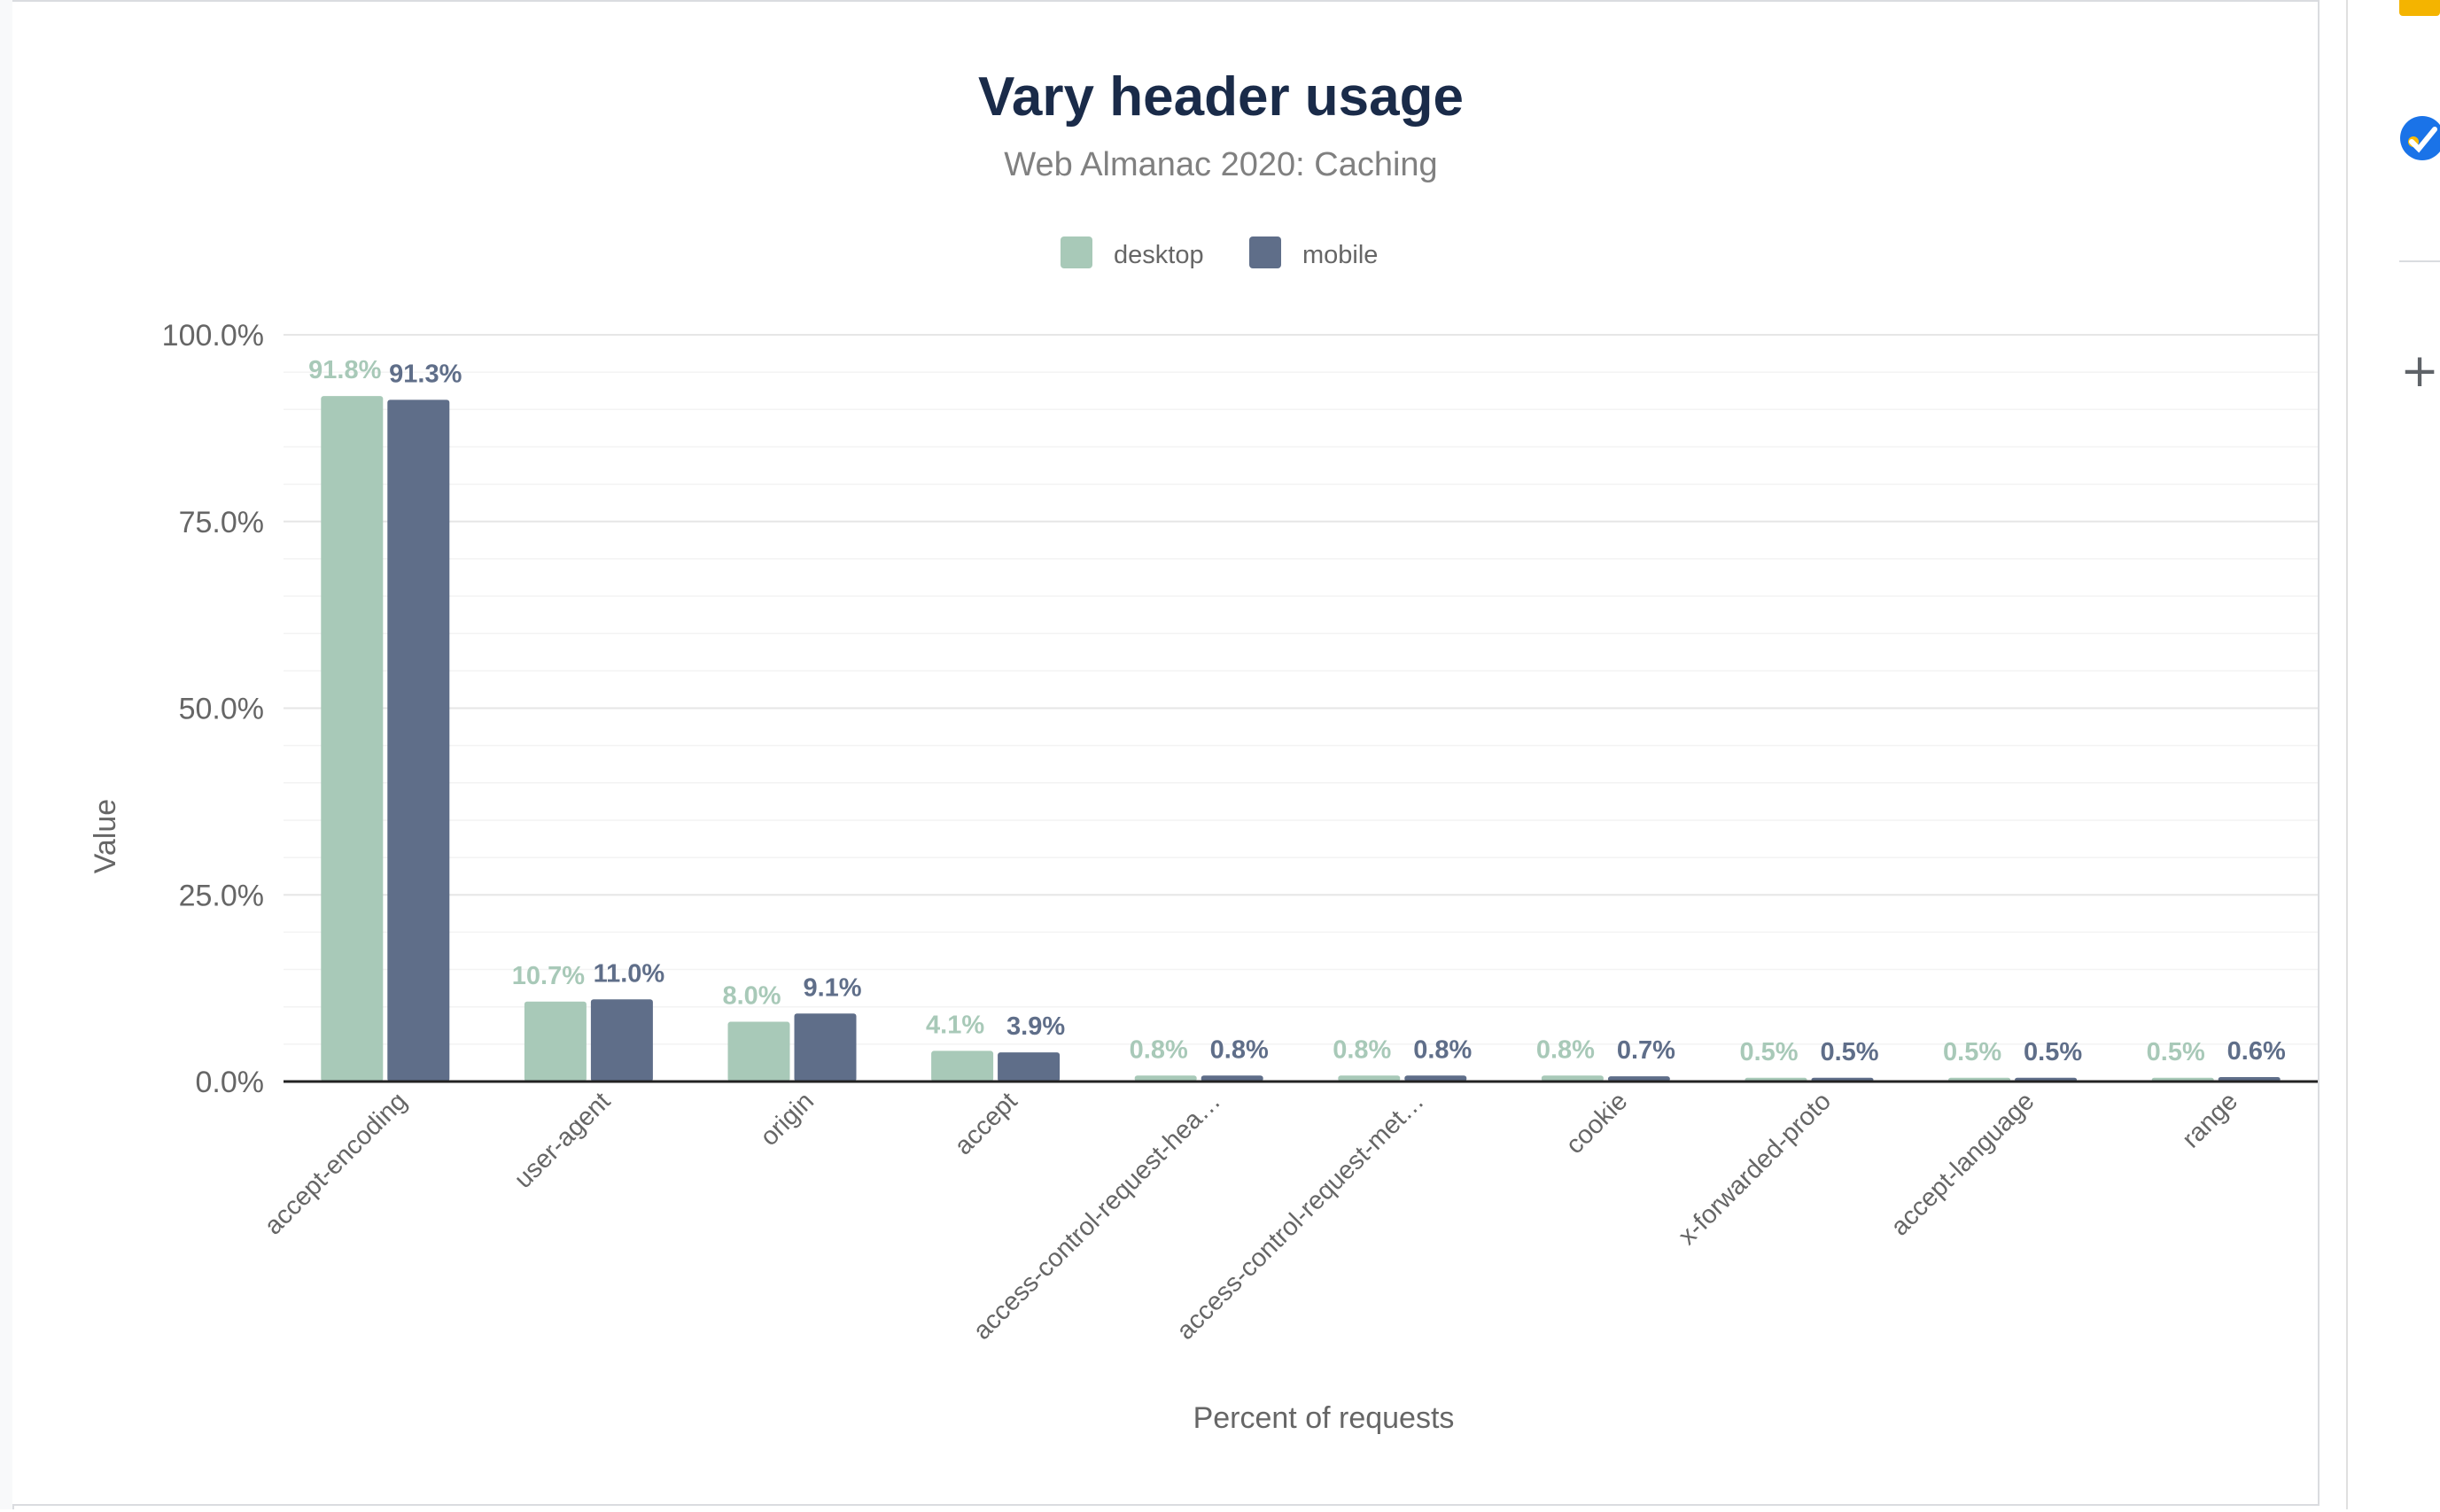  What do you see at coordinates (2419, 138) in the screenshot?
I see `tasks-icon` at bounding box center [2419, 138].